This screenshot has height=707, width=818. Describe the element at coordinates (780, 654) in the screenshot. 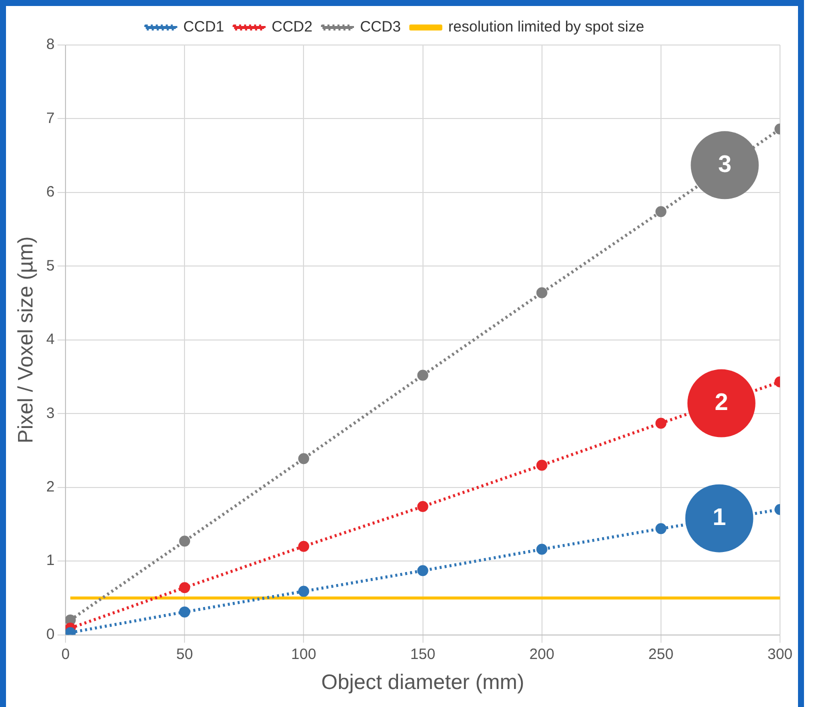

I see `x-tick-label: 300` at that location.